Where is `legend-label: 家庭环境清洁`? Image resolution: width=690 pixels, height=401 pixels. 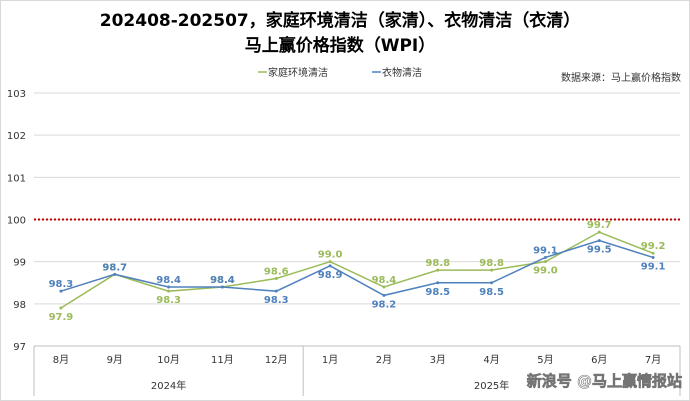 legend-label: 家庭环境清洁 is located at coordinates (298, 72).